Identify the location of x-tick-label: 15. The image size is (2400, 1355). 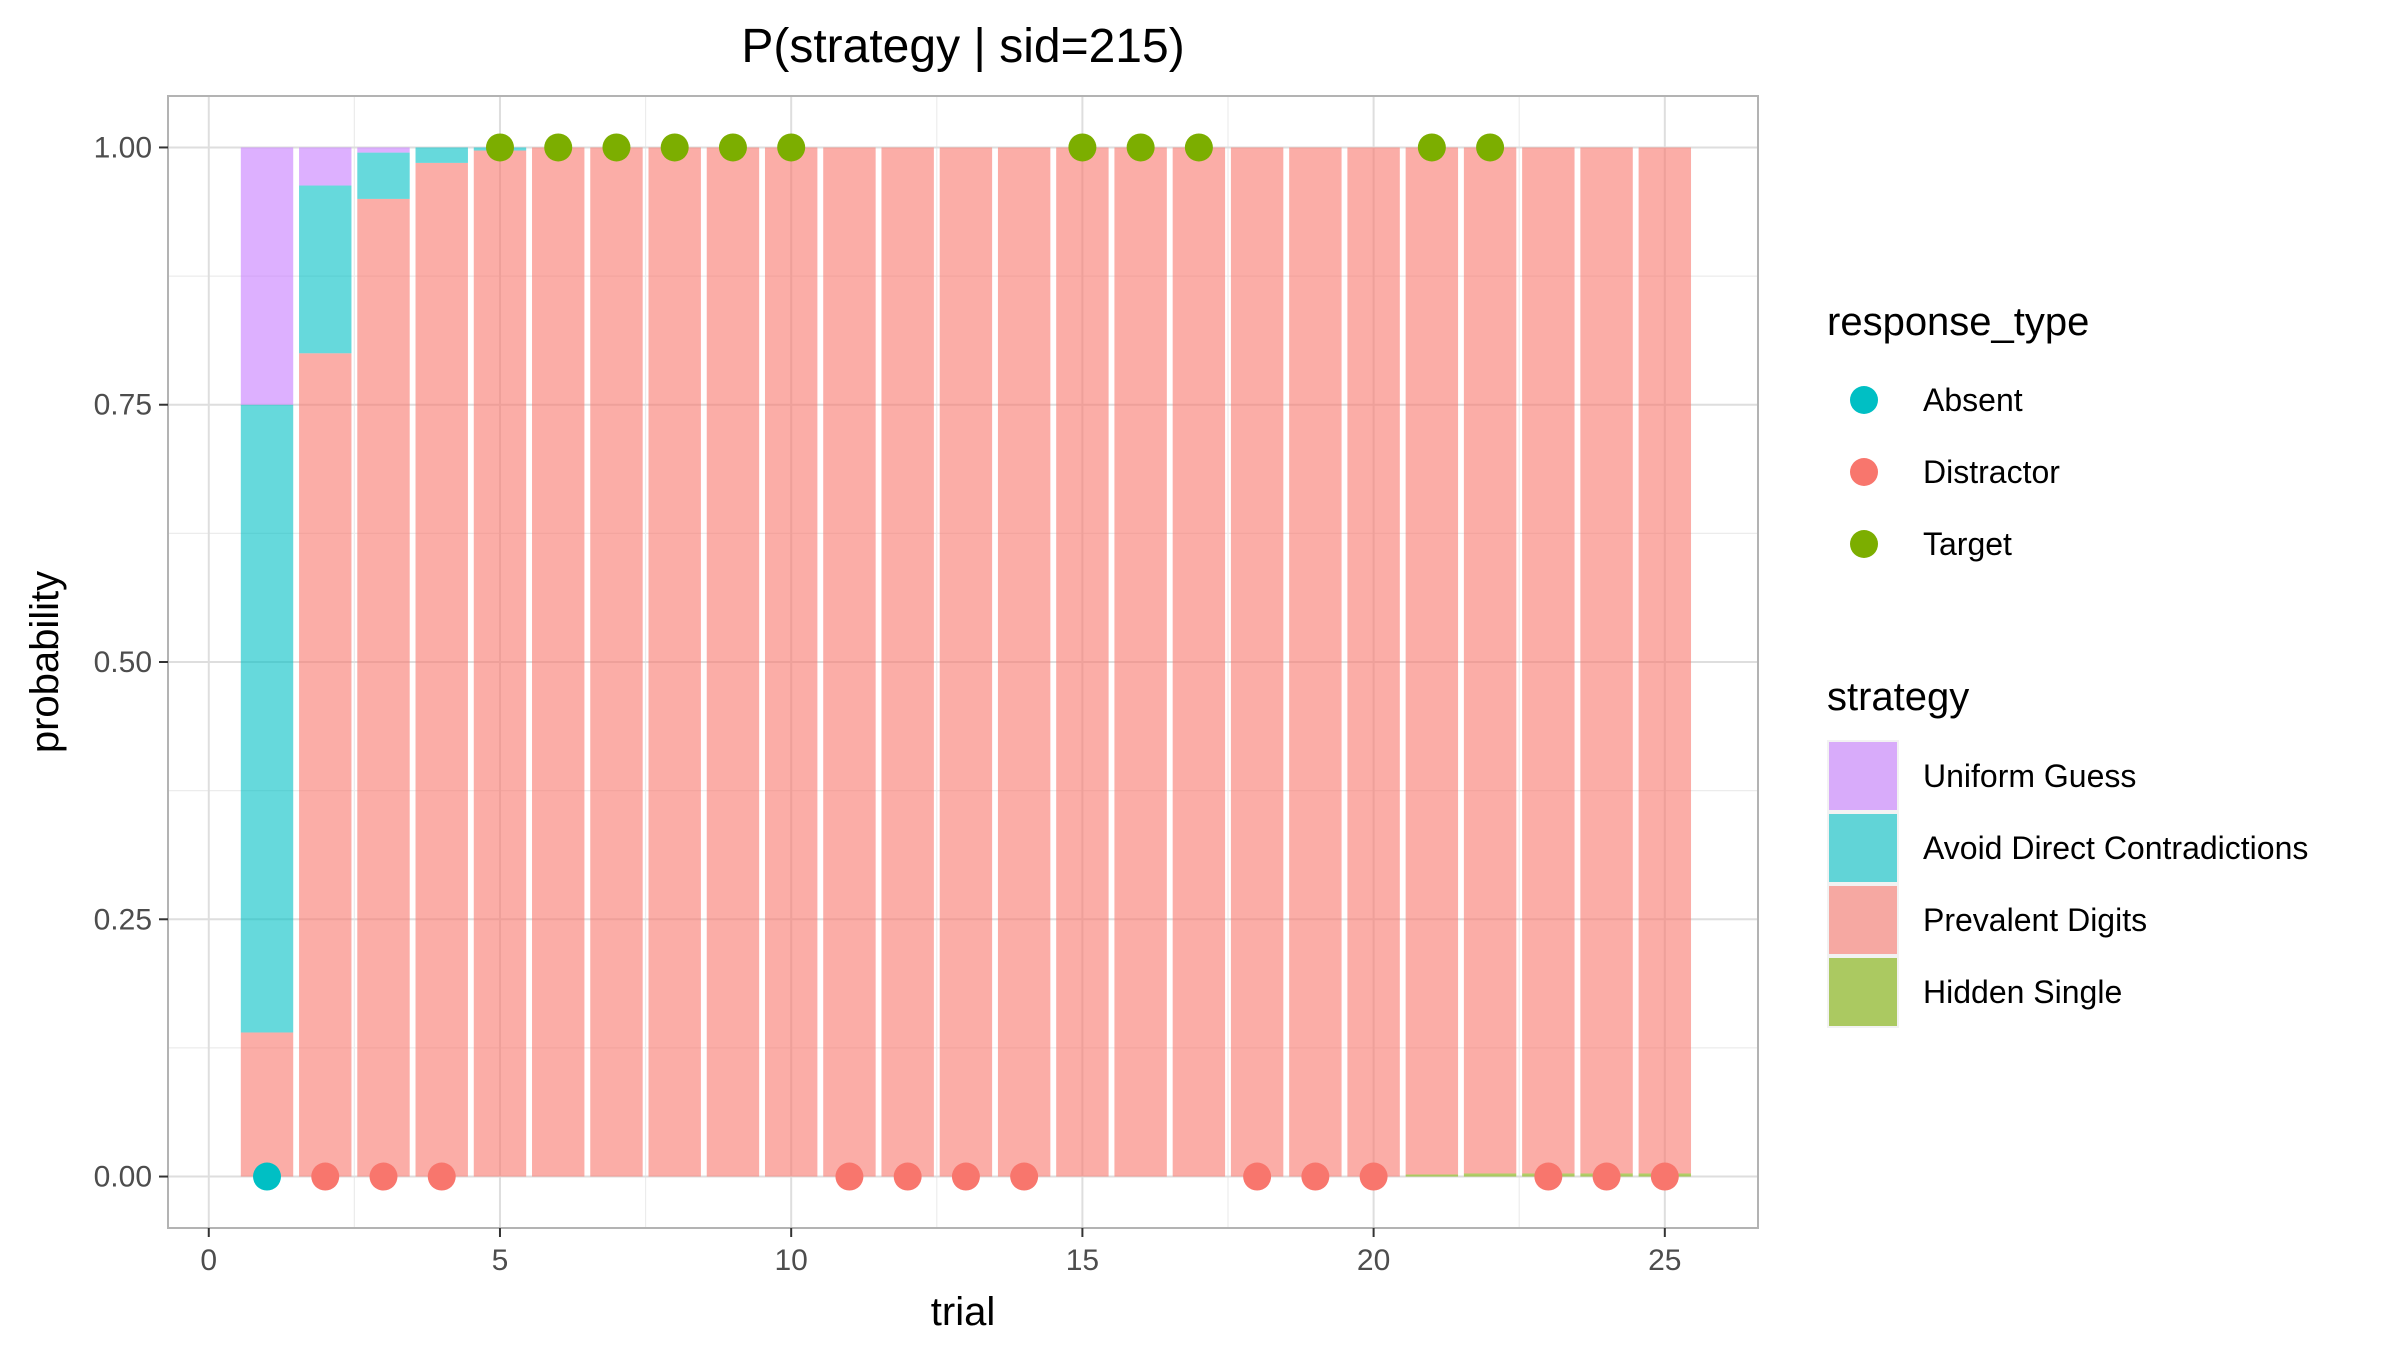
(1082, 1260).